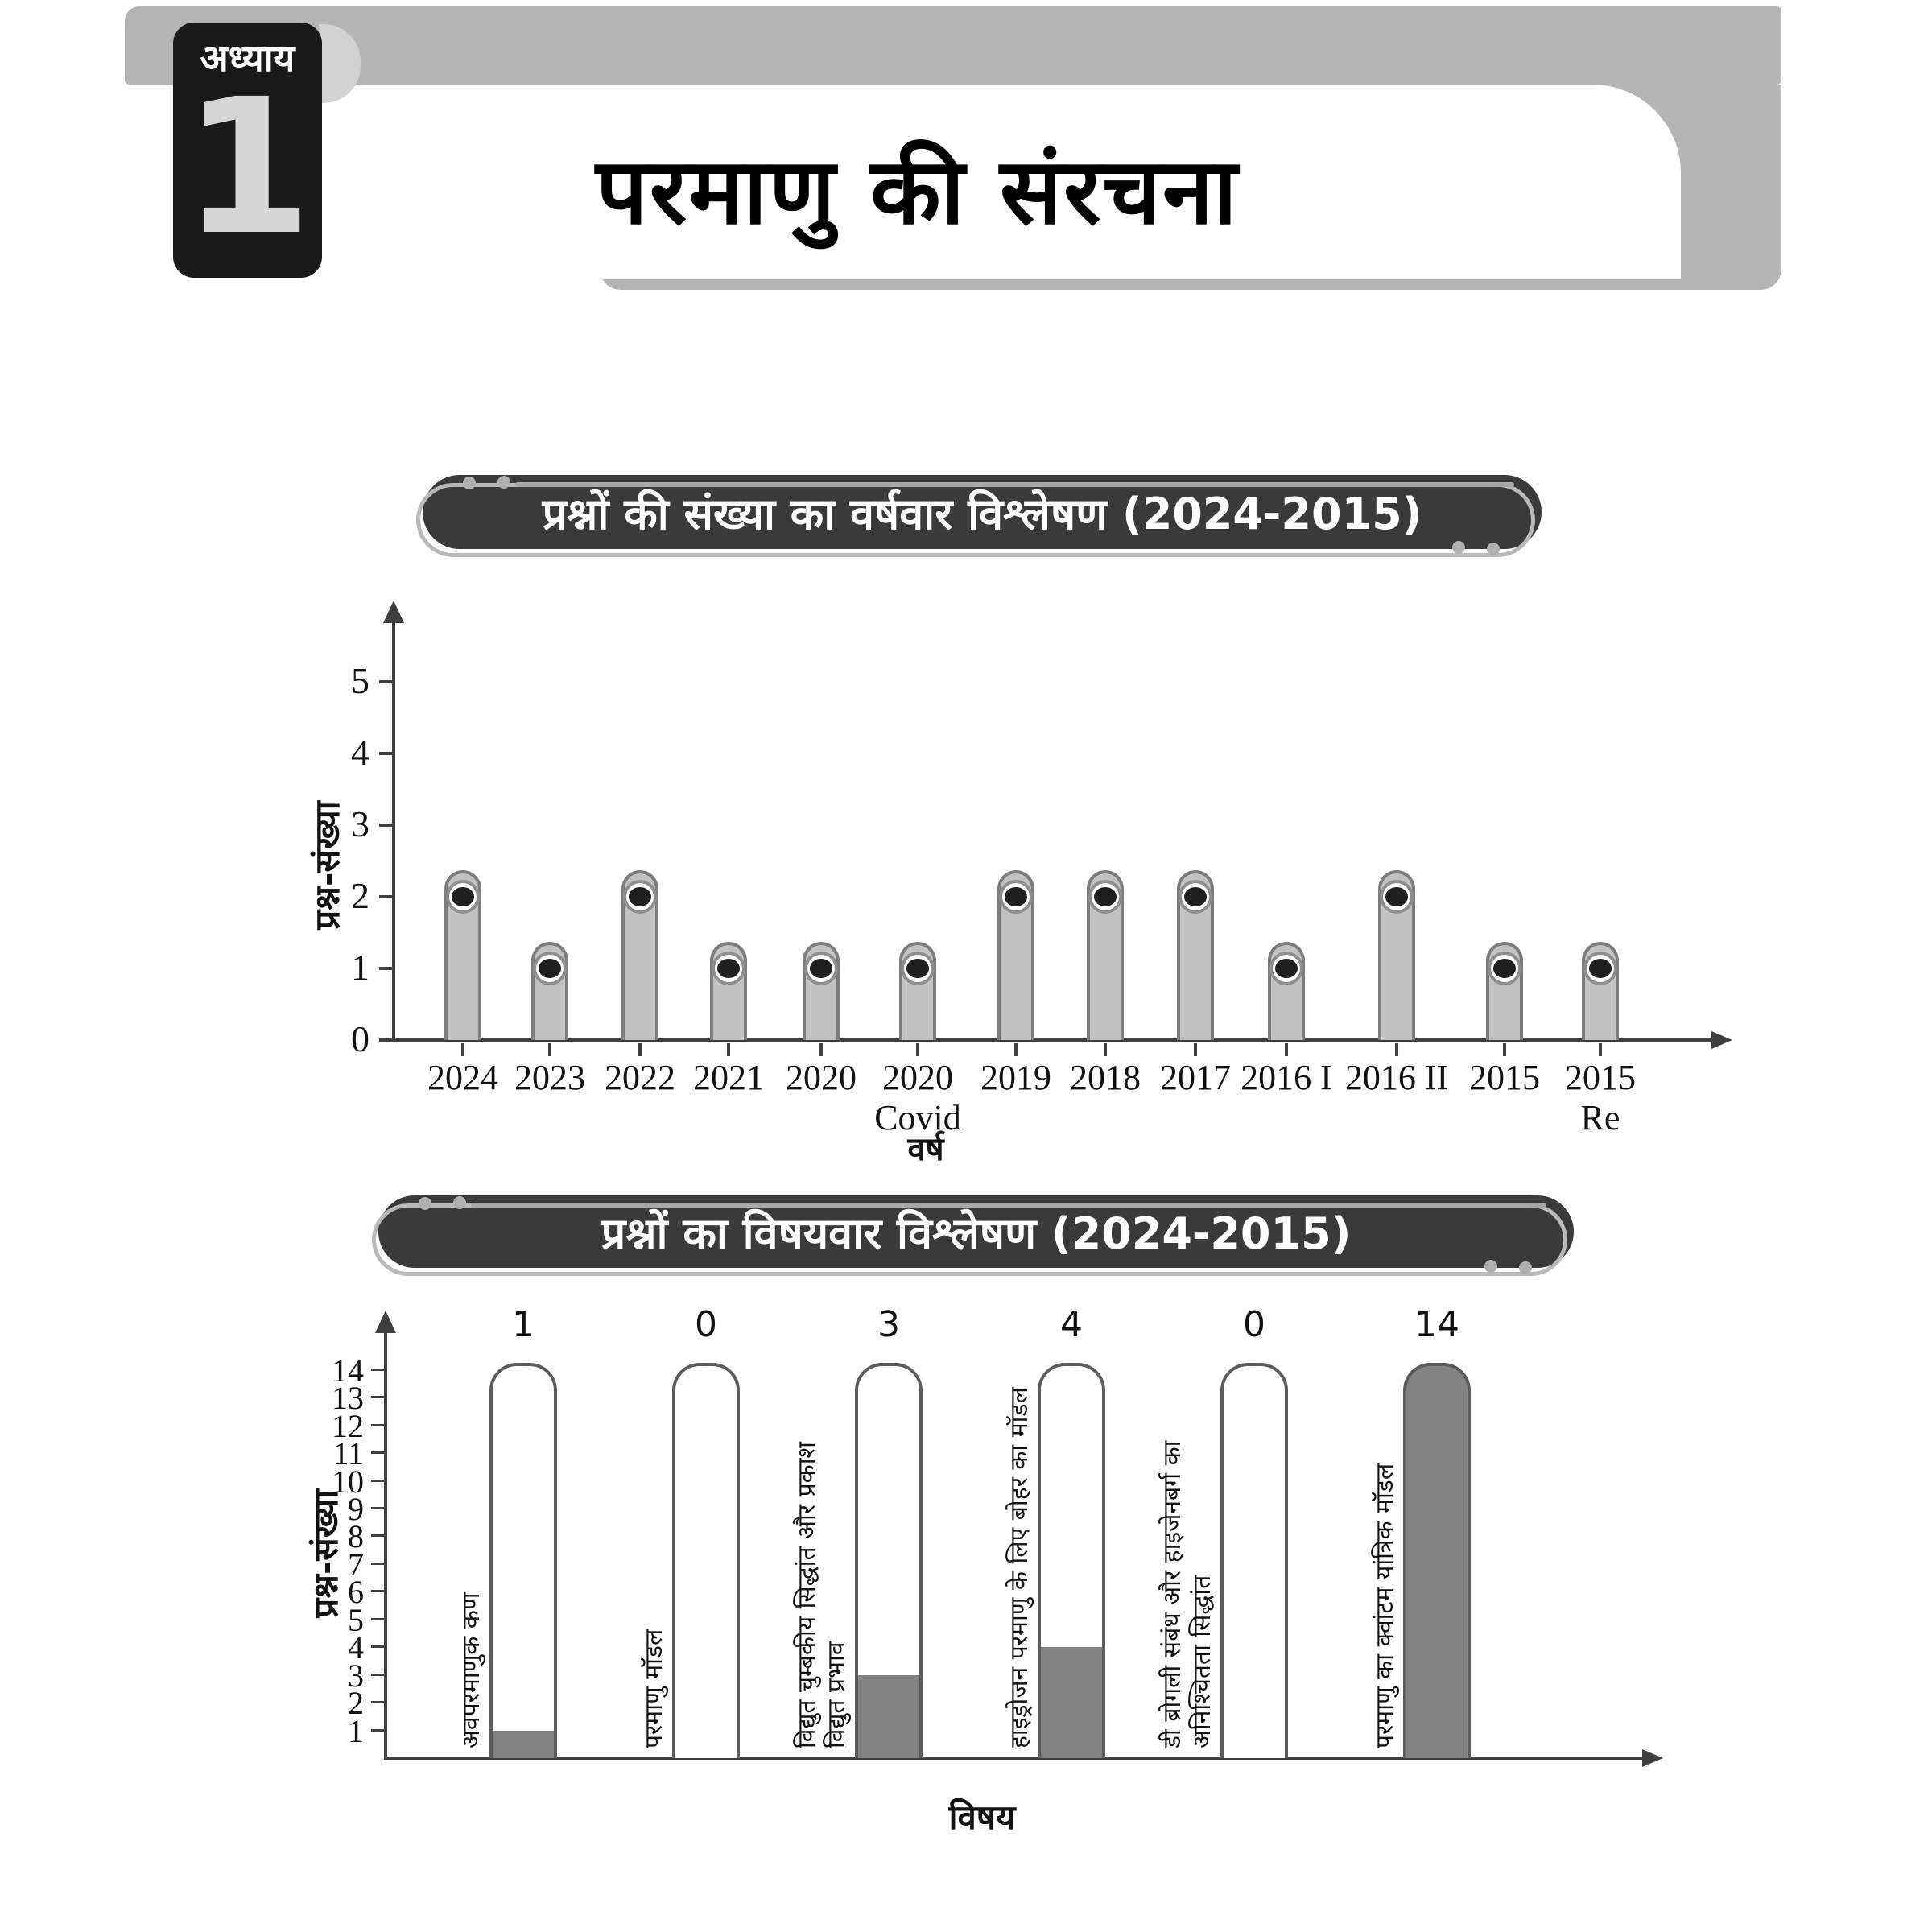 This screenshot has height=1932, width=1932. I want to click on y-tick-label: 9, so click(356, 1508).